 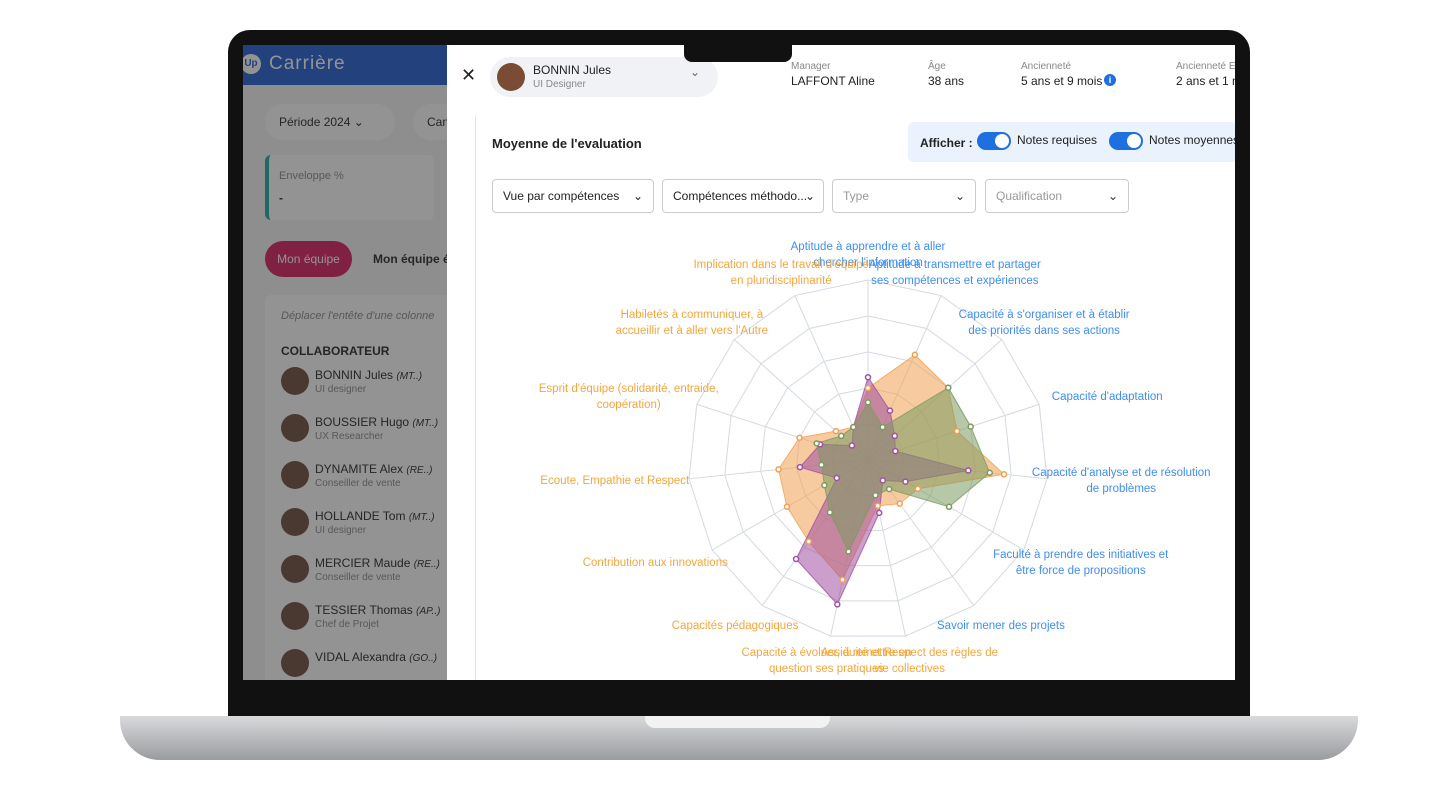 I want to click on toggle: Notes moyennes, so click(x=1172, y=141).